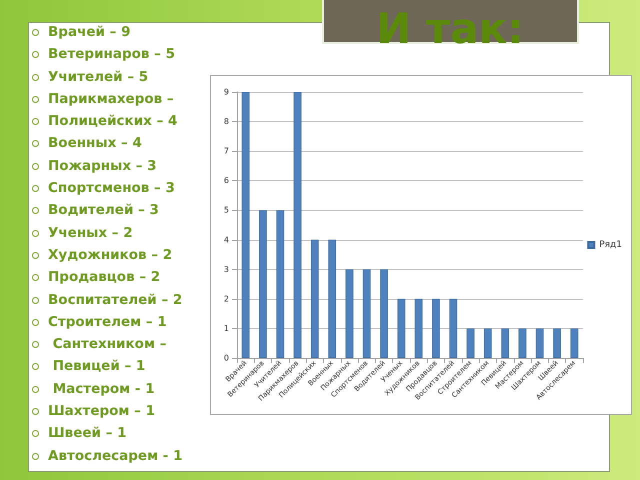 The height and width of the screenshot is (480, 640). What do you see at coordinates (109, 344) in the screenshot?
I see `text: Сантехником –` at bounding box center [109, 344].